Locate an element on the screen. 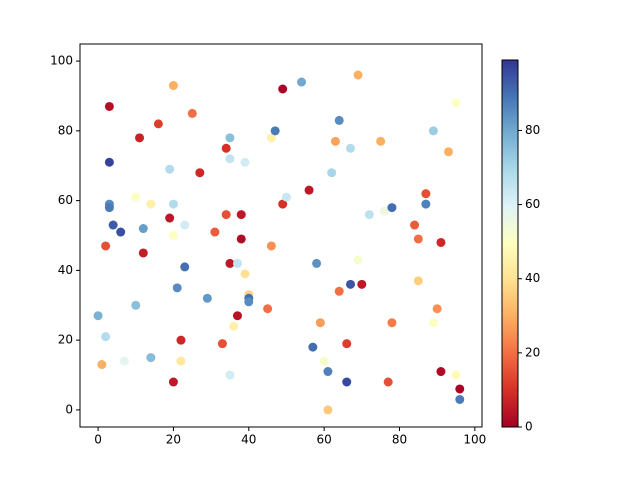  y-tick-label: 40 is located at coordinates (65, 270).